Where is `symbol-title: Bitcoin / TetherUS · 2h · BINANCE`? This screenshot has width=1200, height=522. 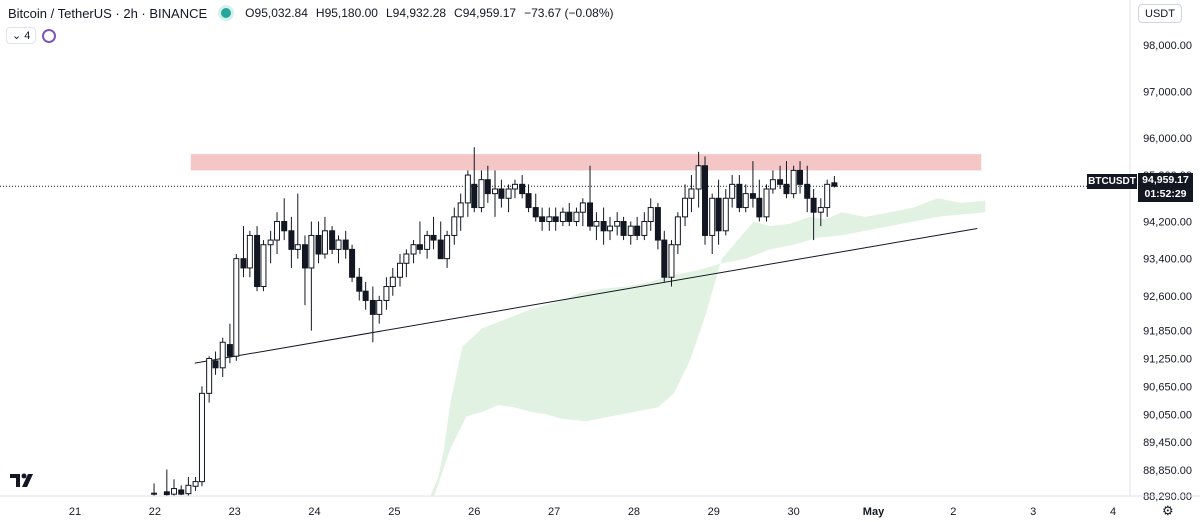
symbol-title: Bitcoin / TetherUS · 2h · BINANCE is located at coordinates (108, 13).